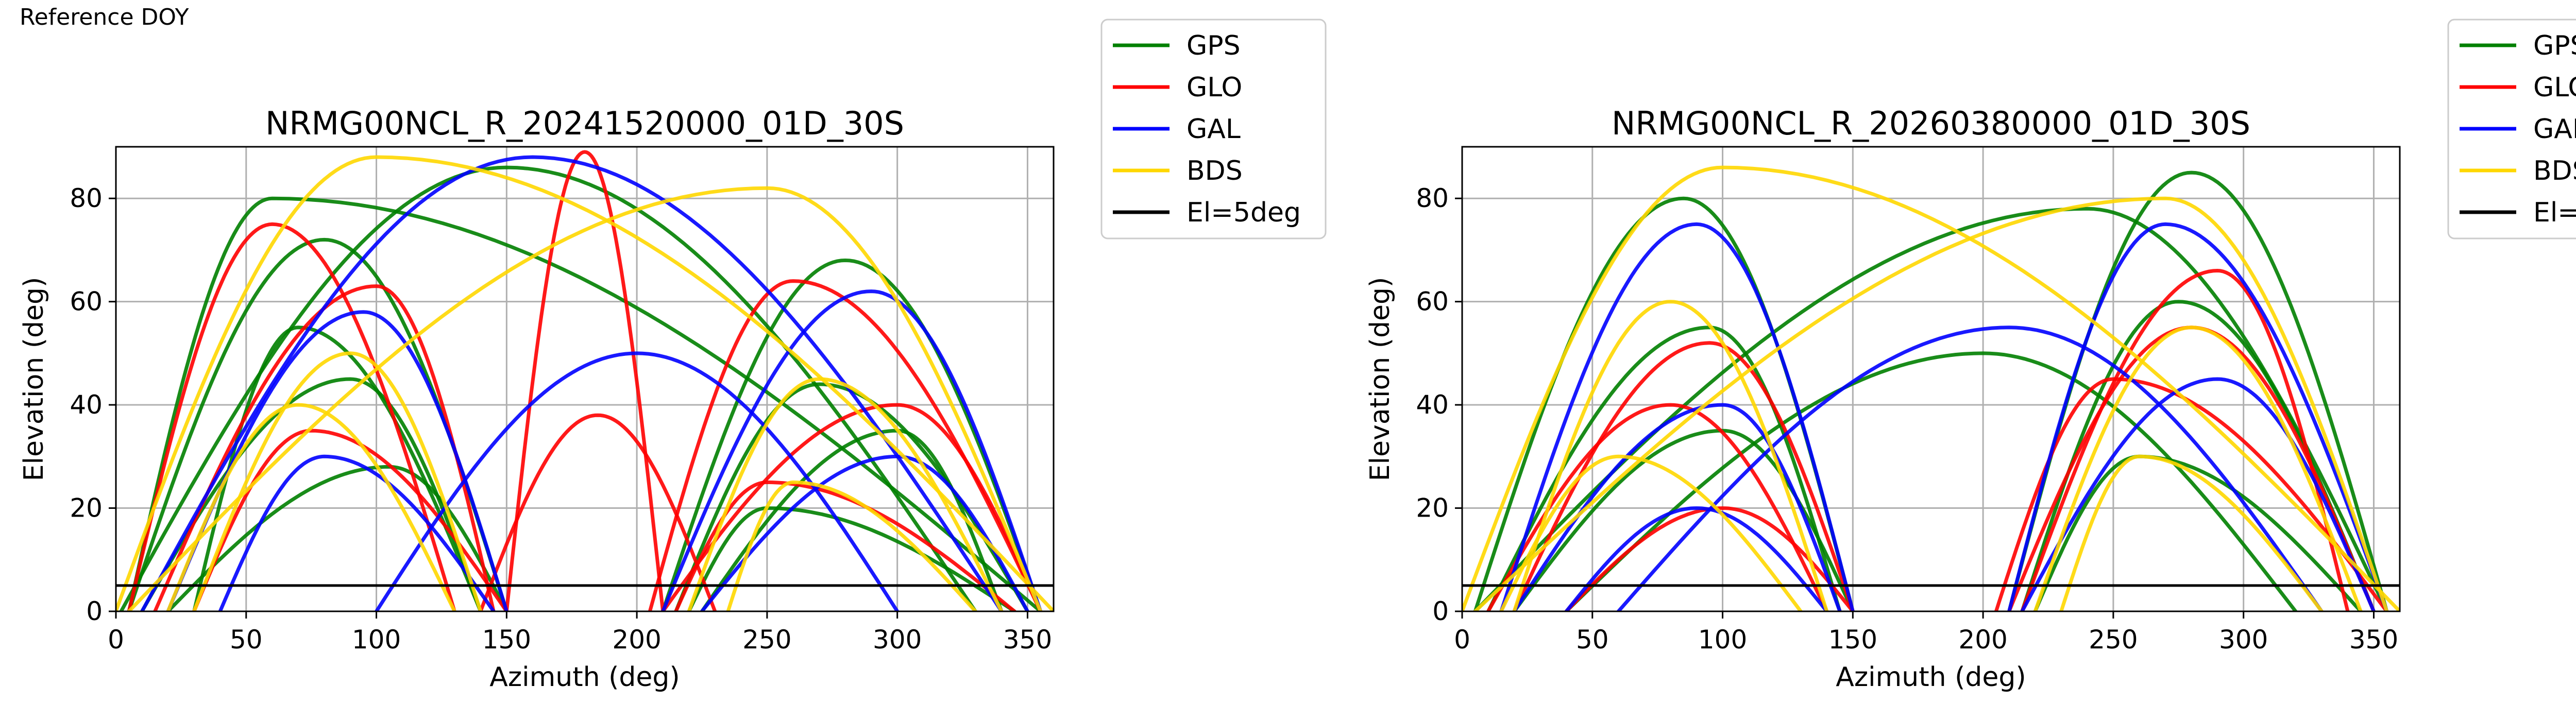 Image resolution: width=2576 pixels, height=720 pixels. What do you see at coordinates (1931, 123) in the screenshot?
I see `chart-title: NRMG00NCL_R_20260380000_01D_30S` at bounding box center [1931, 123].